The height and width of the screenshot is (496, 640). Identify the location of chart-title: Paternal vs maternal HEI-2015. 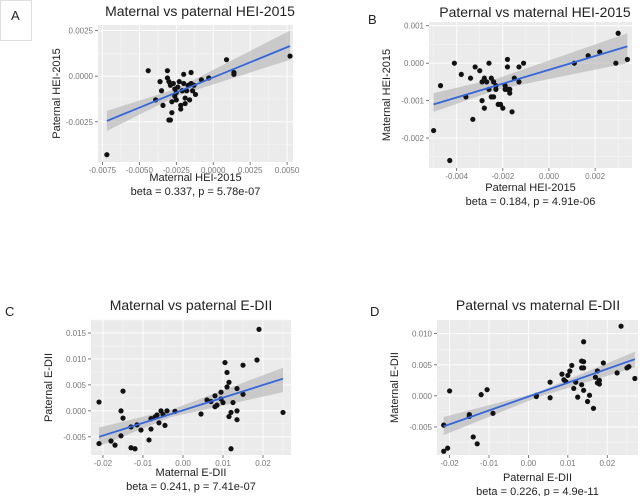
(535, 12).